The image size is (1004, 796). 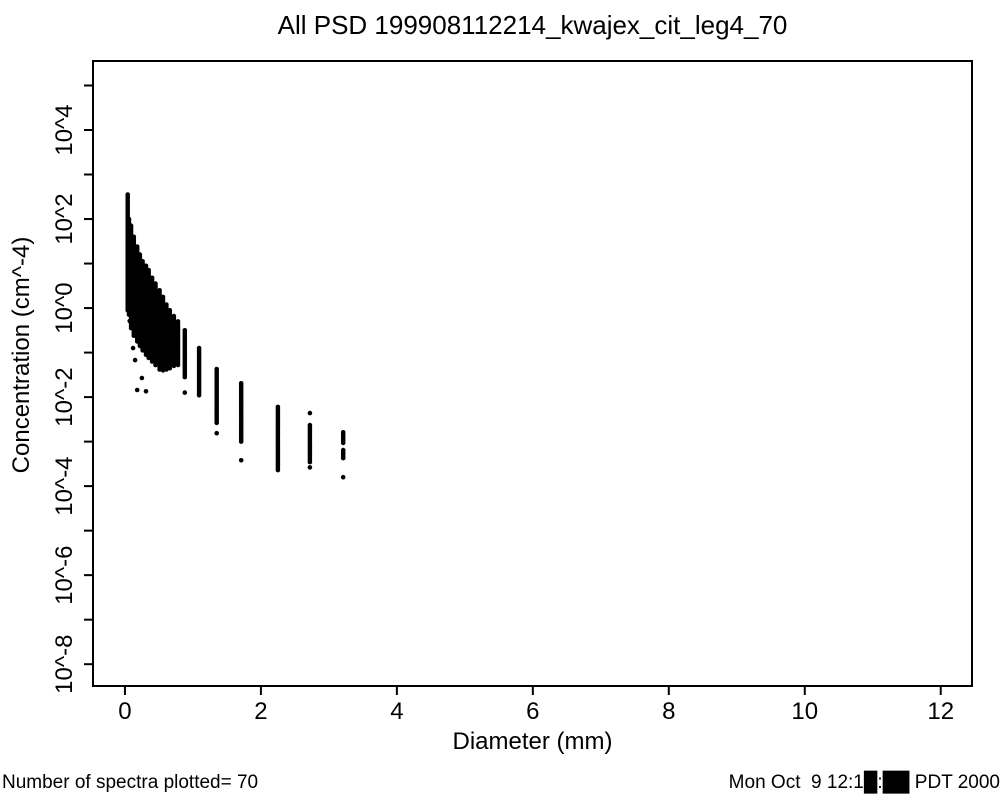 I want to click on x-tick-label: 12, so click(x=940, y=711).